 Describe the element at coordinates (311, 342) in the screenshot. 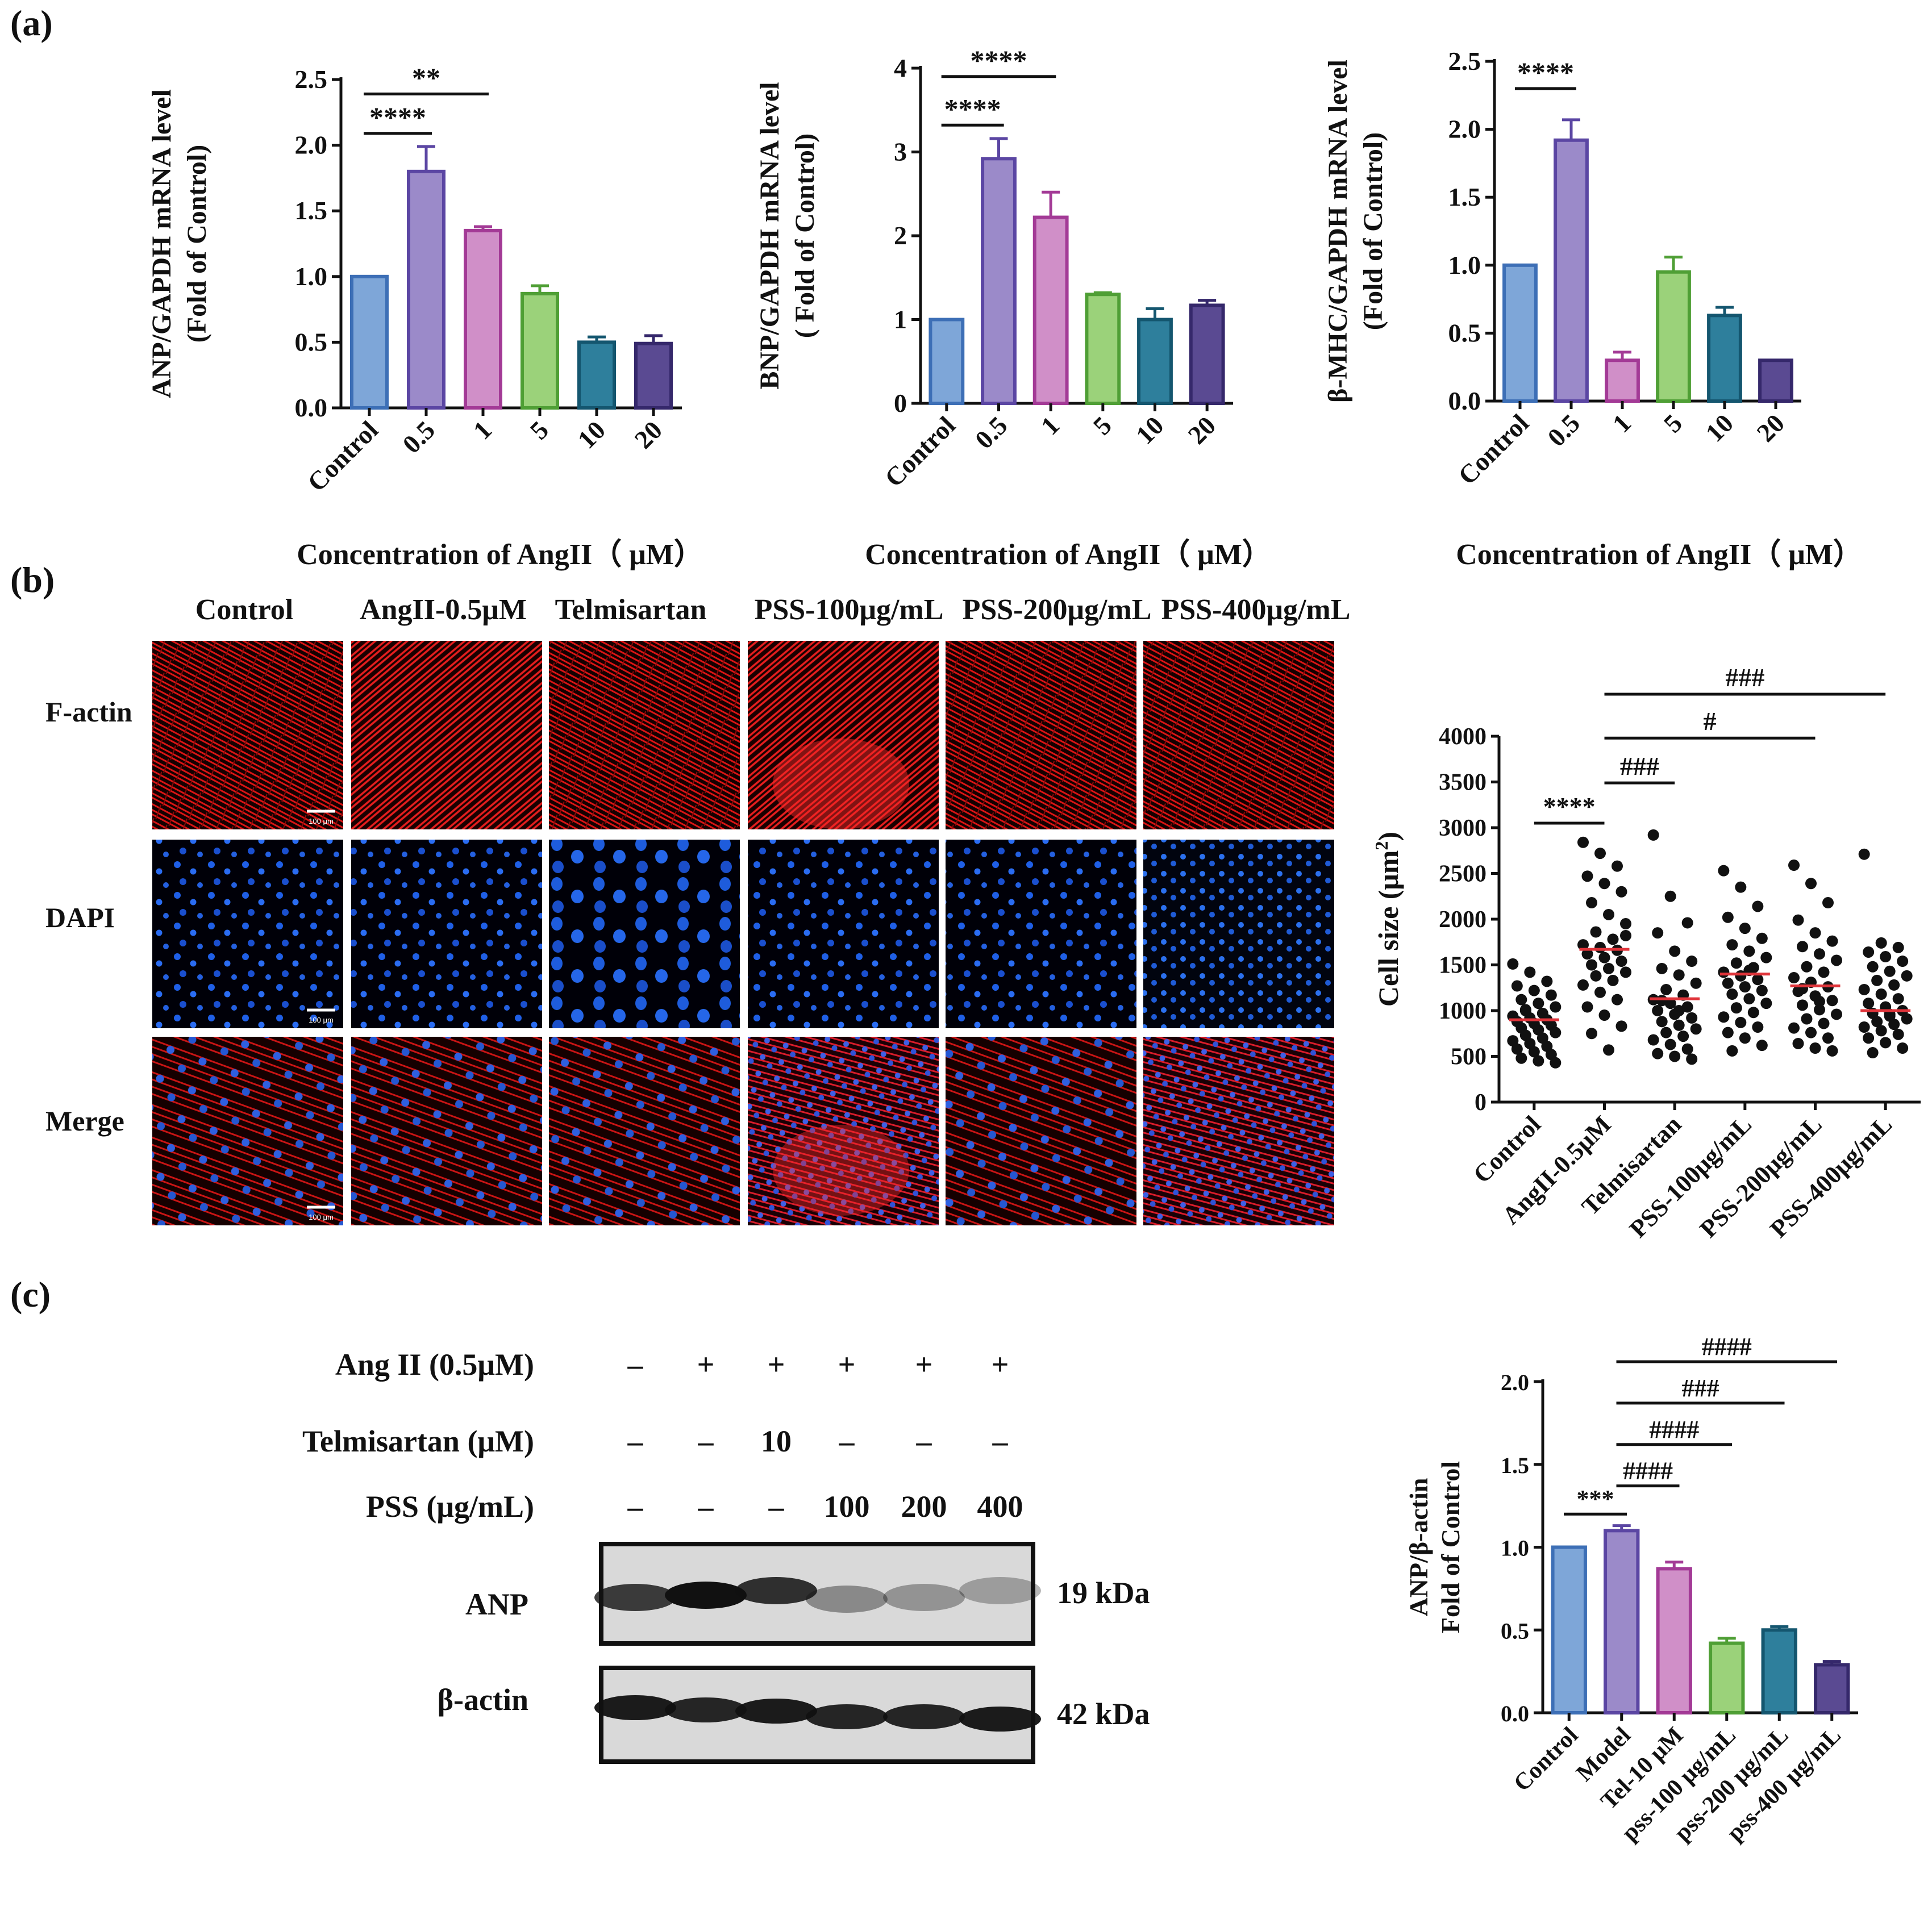

I see `y-tick-label: 0.5` at that location.